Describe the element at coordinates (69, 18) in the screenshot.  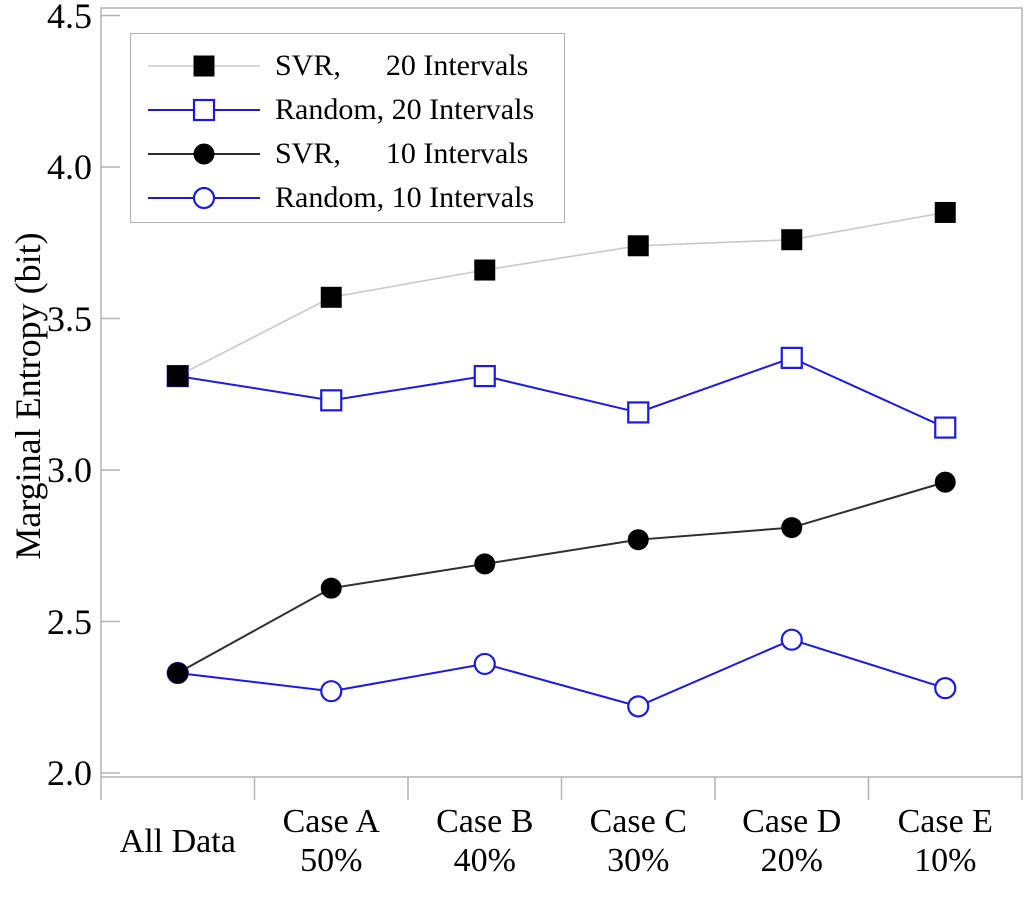
I see `y-tick-label: 4.5` at that location.